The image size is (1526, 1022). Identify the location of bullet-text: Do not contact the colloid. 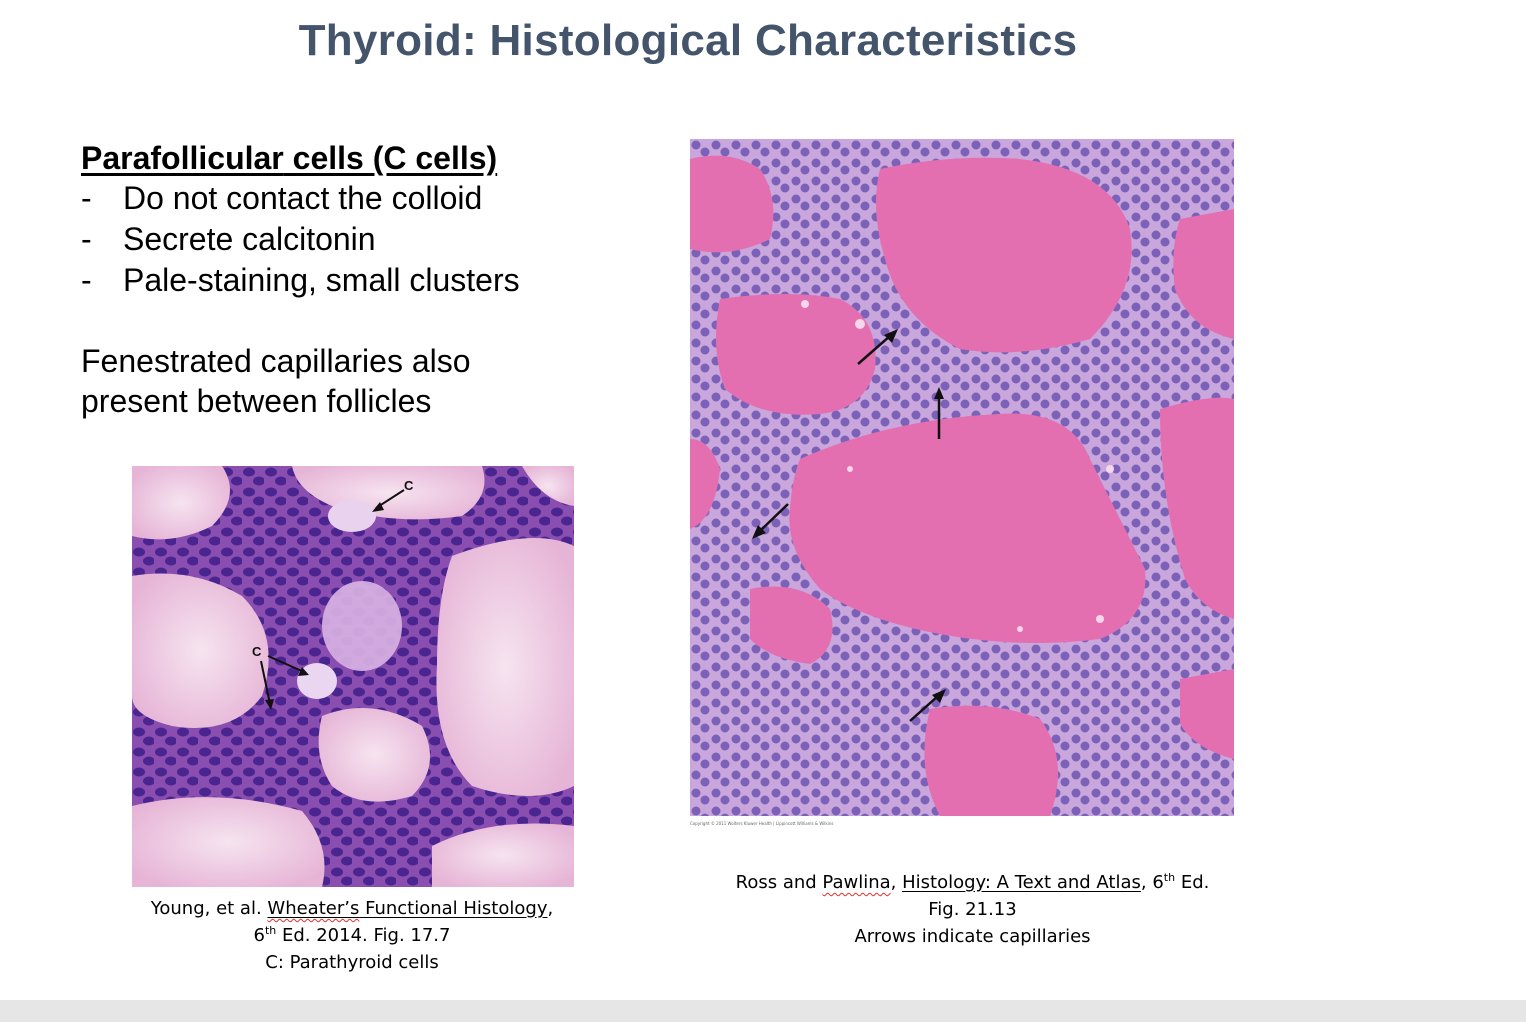
(303, 198).